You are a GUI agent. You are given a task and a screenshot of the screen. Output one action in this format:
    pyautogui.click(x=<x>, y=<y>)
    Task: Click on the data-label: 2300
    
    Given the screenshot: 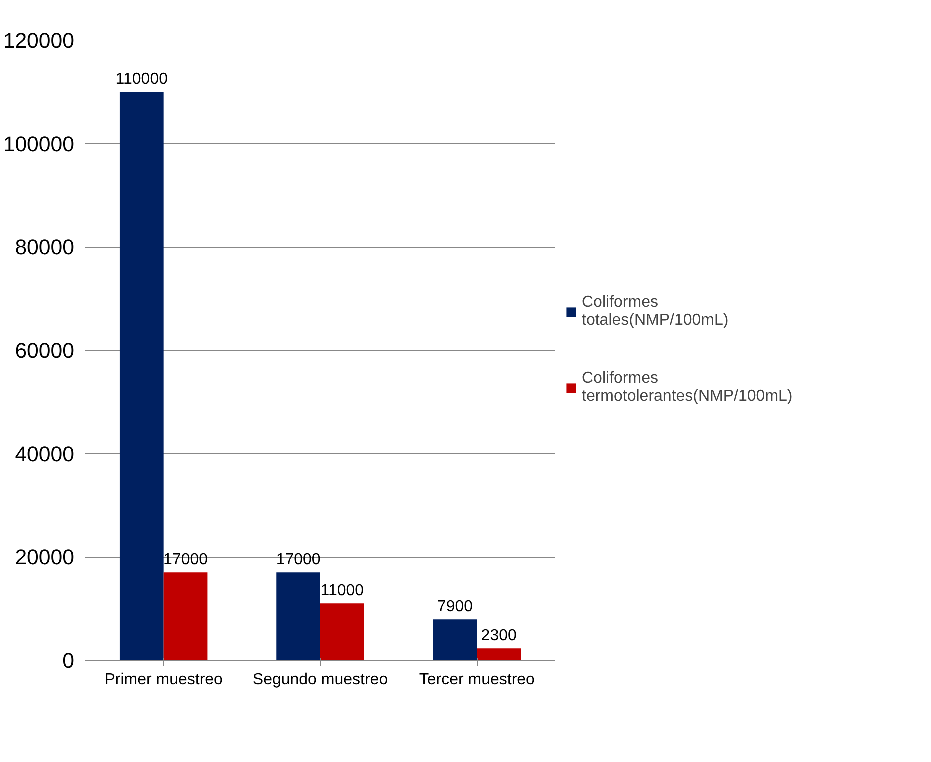 What is the action you would take?
    pyautogui.click(x=499, y=636)
    